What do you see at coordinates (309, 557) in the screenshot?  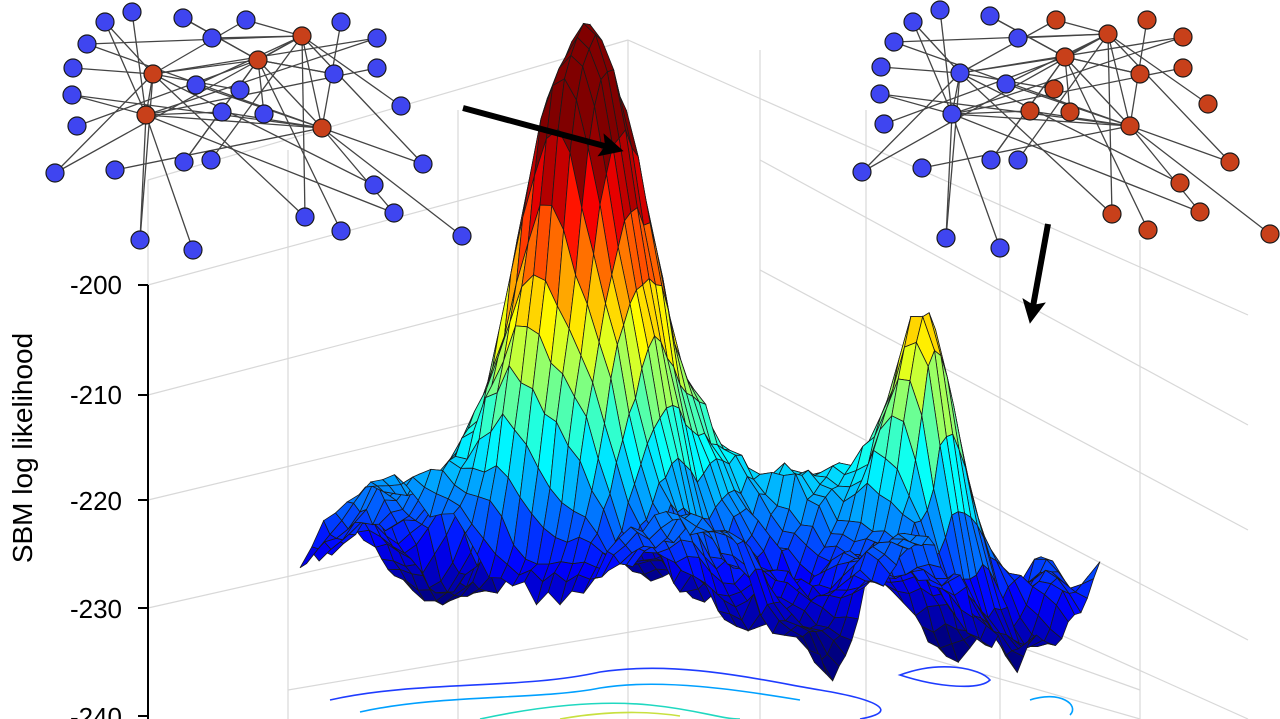 I see `surface-facet` at bounding box center [309, 557].